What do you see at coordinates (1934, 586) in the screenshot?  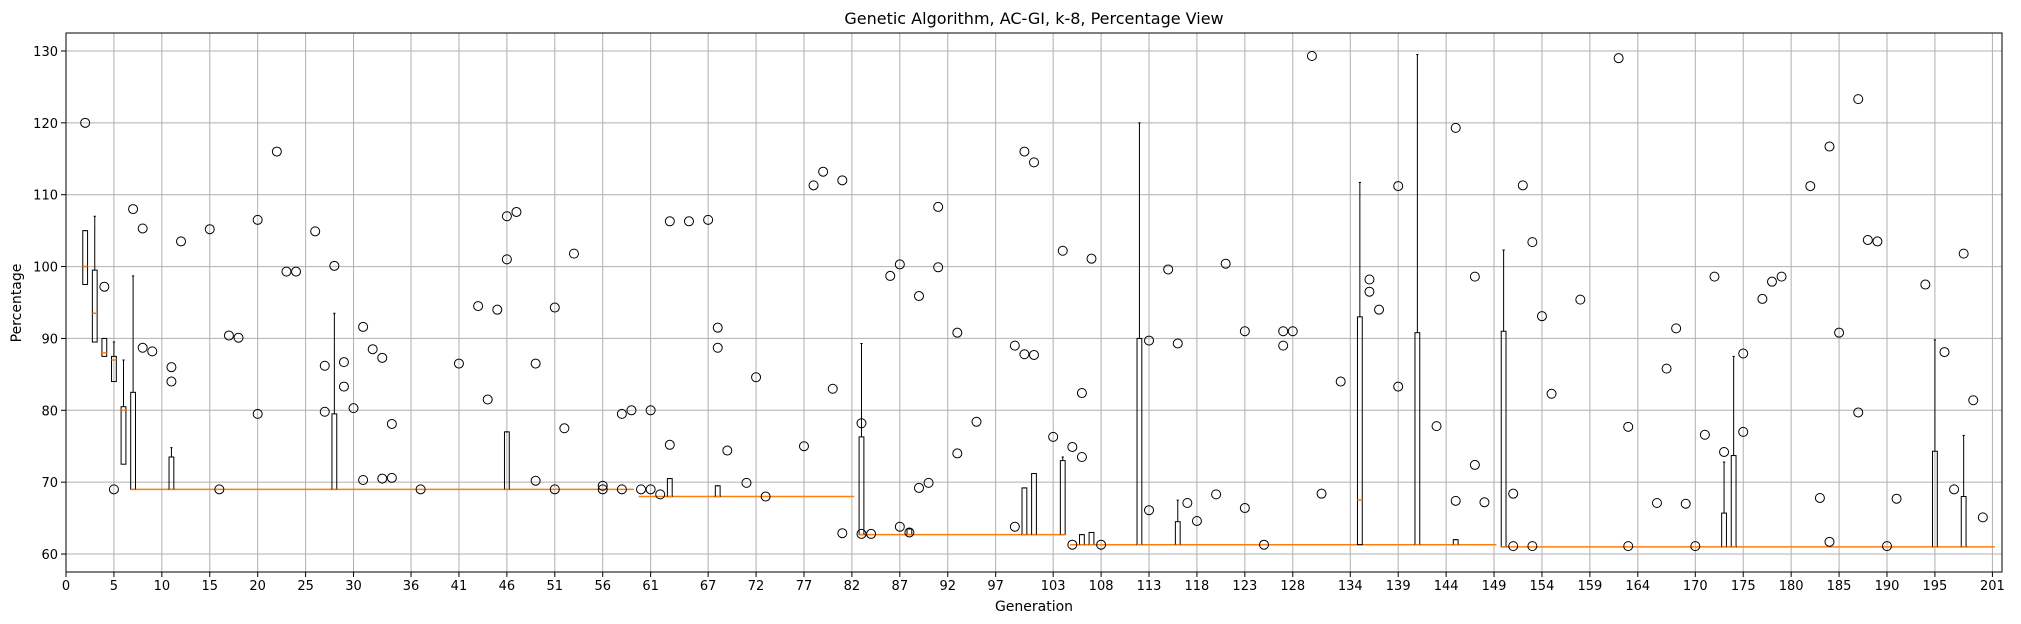 I see `x-tick-label: 195` at bounding box center [1934, 586].